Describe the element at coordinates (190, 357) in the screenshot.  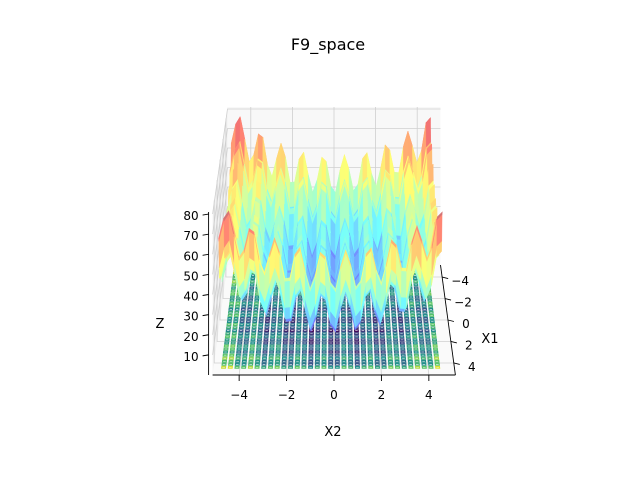
I see `z-tick-label: 10` at that location.